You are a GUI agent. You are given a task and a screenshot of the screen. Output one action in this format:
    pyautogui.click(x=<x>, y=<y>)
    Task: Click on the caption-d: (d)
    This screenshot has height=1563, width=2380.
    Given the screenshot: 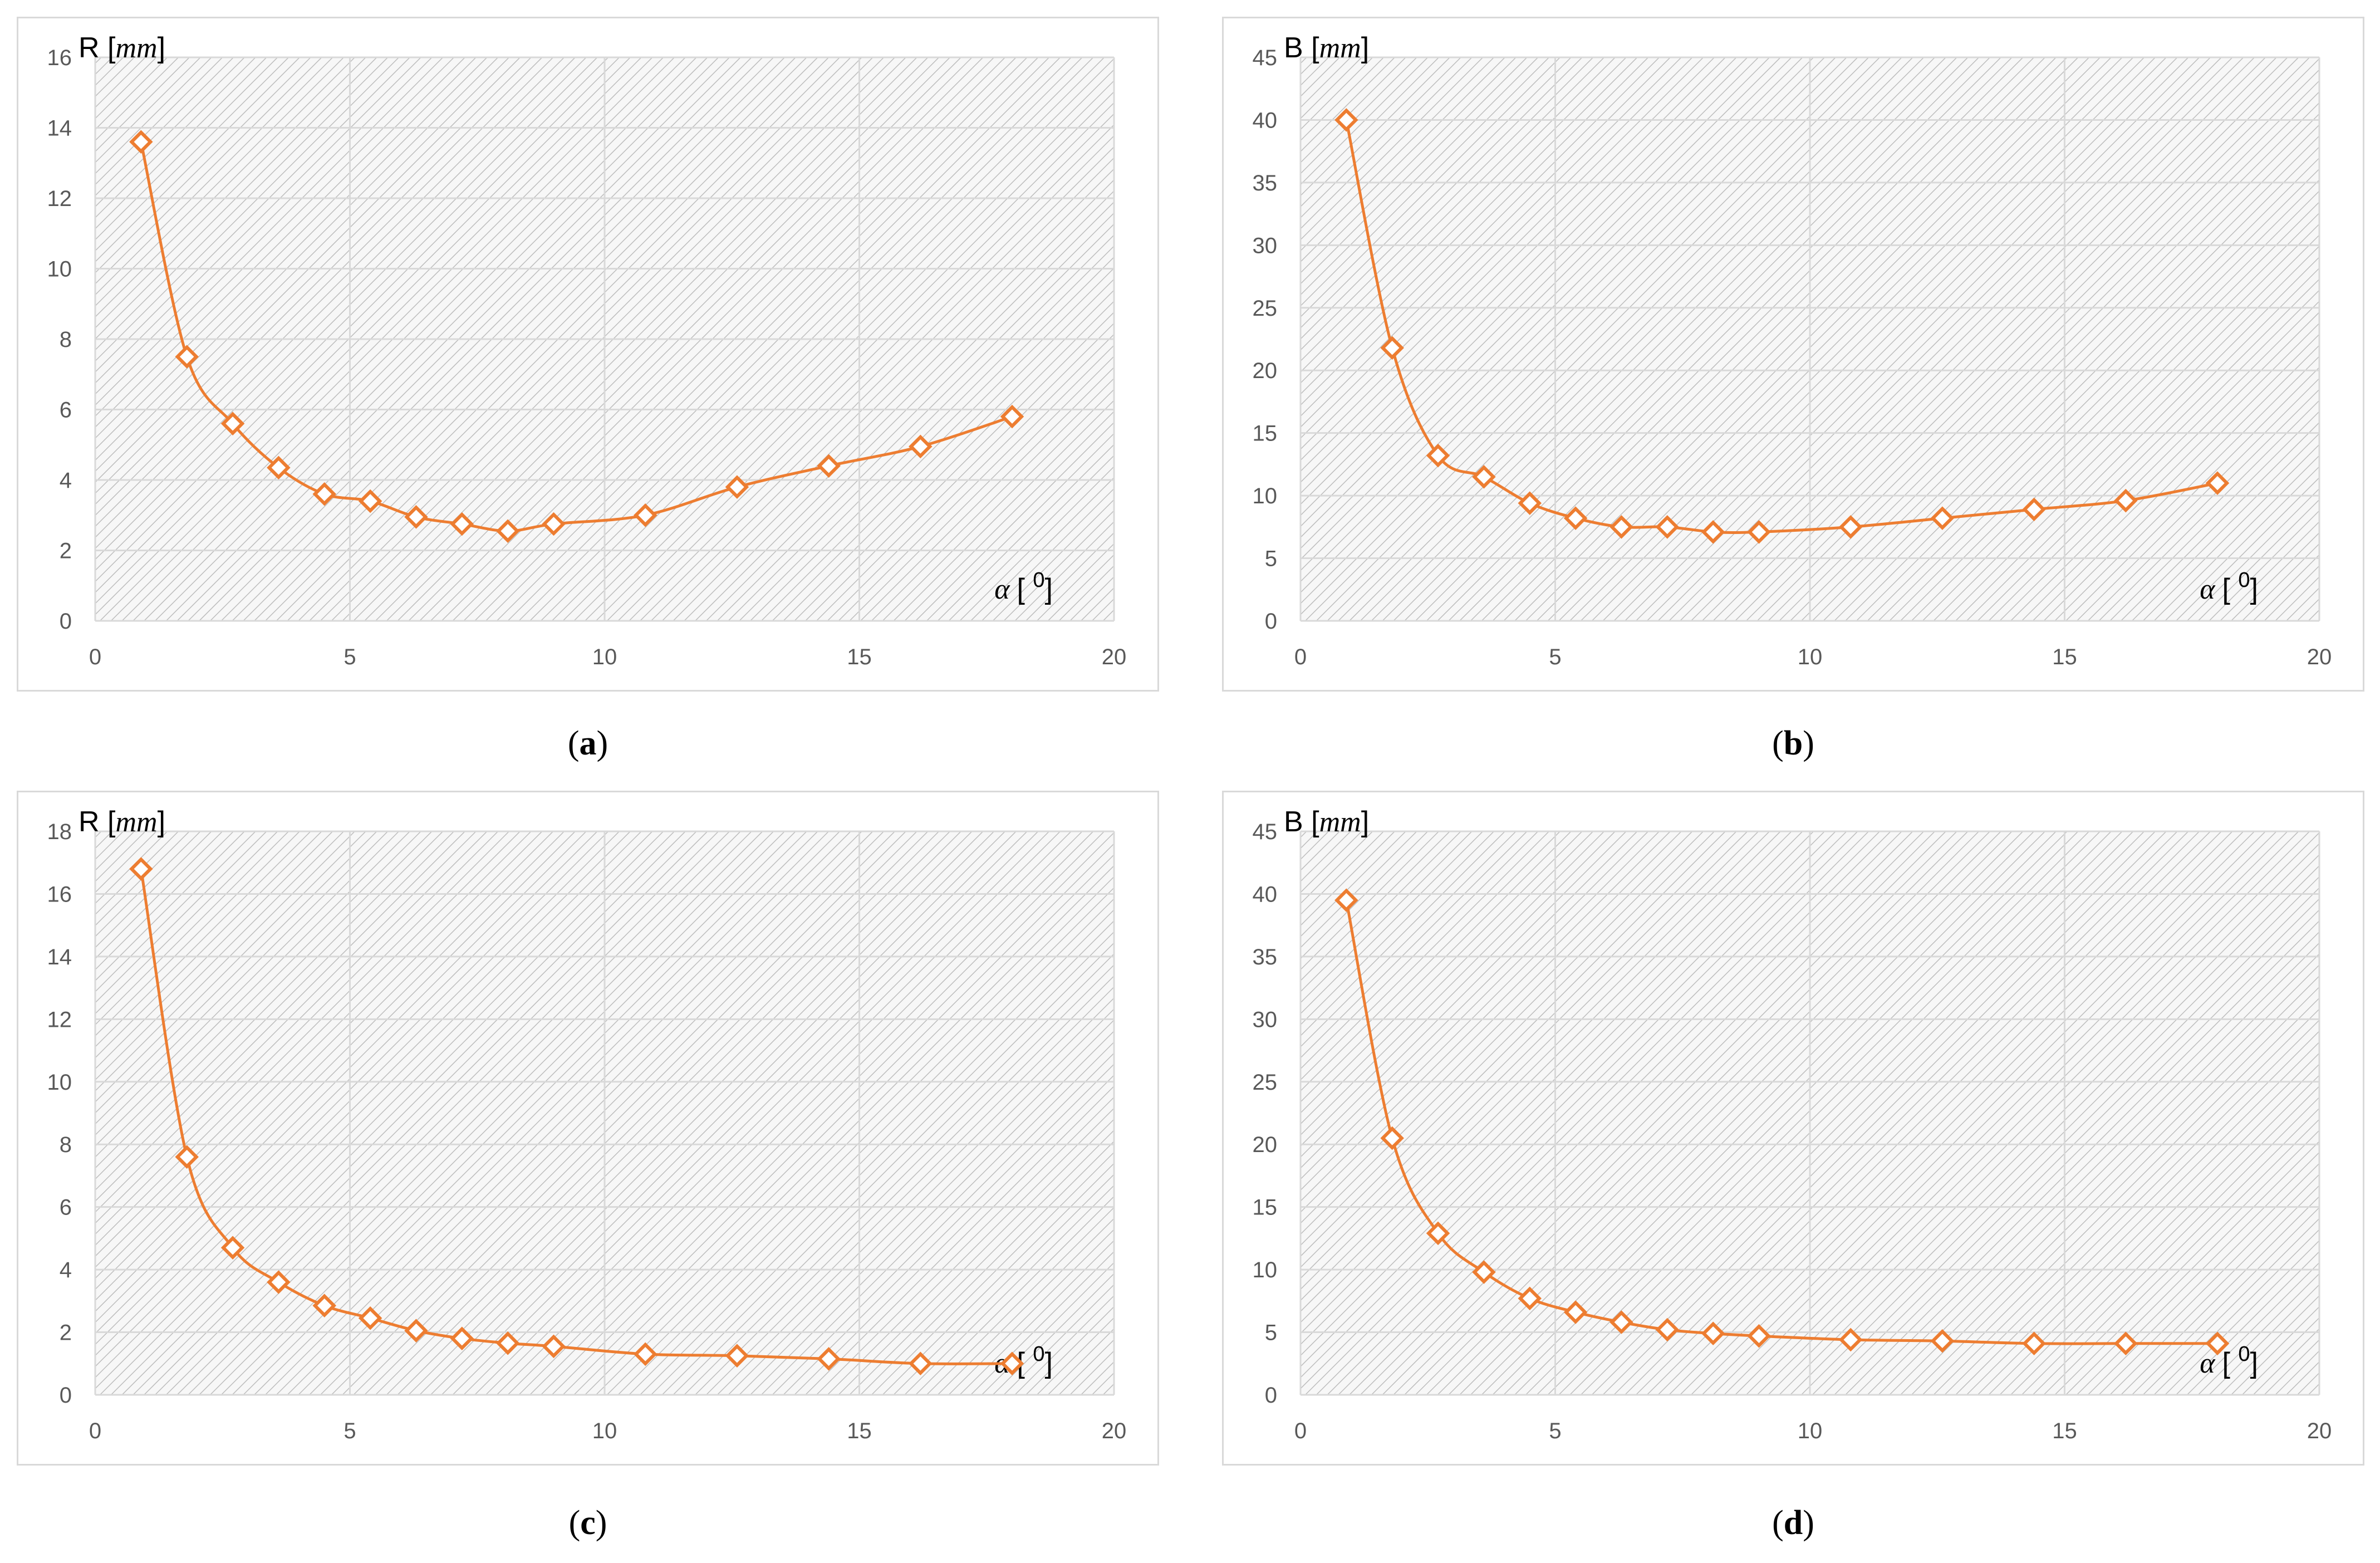 What is the action you would take?
    pyautogui.click(x=1793, y=1523)
    